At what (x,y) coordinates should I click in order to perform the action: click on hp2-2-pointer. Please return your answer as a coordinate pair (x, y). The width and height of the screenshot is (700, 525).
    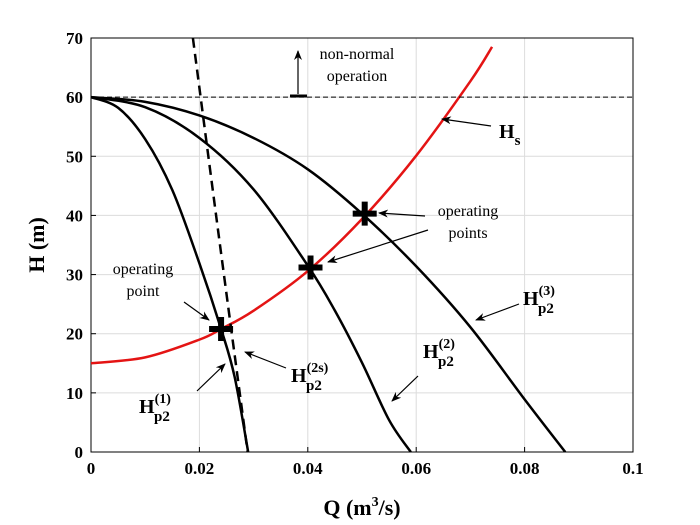
    Looking at the image, I should click on (405, 388).